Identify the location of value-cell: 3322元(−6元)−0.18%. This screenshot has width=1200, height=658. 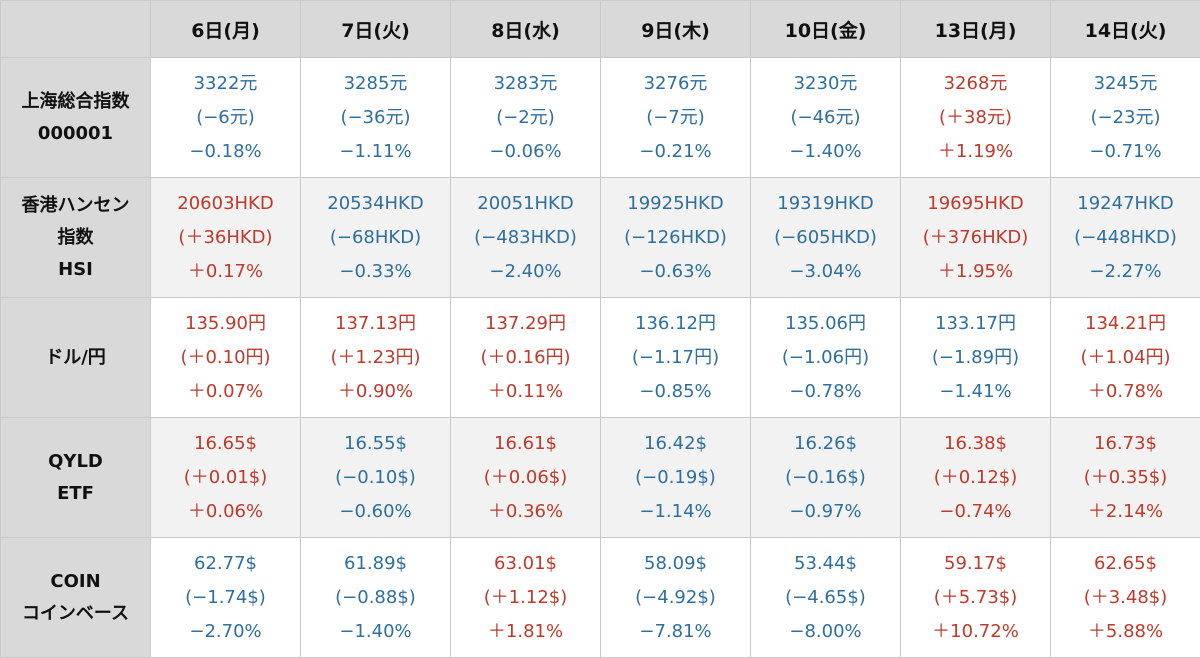
(226, 118).